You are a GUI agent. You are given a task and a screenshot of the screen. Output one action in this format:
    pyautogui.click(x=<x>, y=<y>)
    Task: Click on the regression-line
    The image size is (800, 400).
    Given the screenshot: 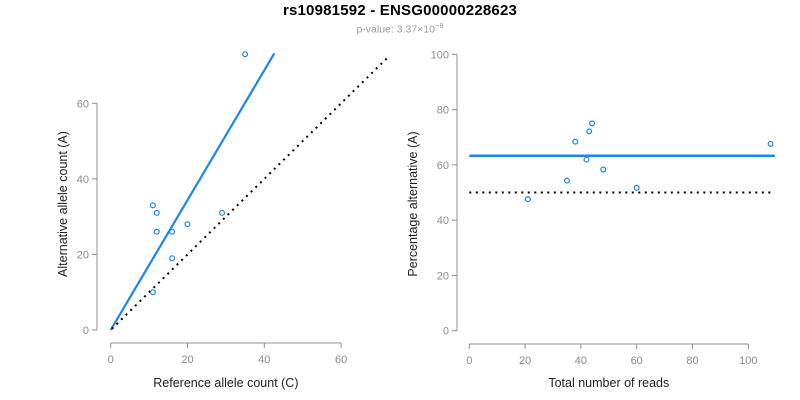 What is the action you would take?
    pyautogui.click(x=192, y=191)
    